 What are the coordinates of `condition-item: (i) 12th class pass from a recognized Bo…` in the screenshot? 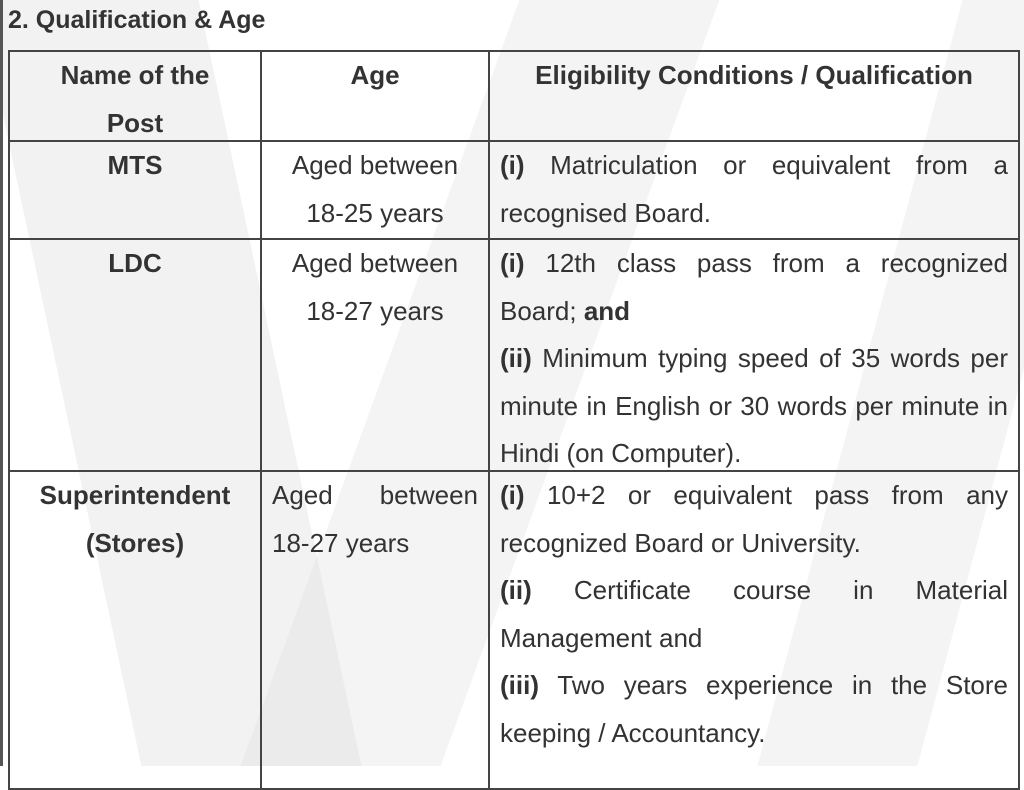 It's located at (754, 287).